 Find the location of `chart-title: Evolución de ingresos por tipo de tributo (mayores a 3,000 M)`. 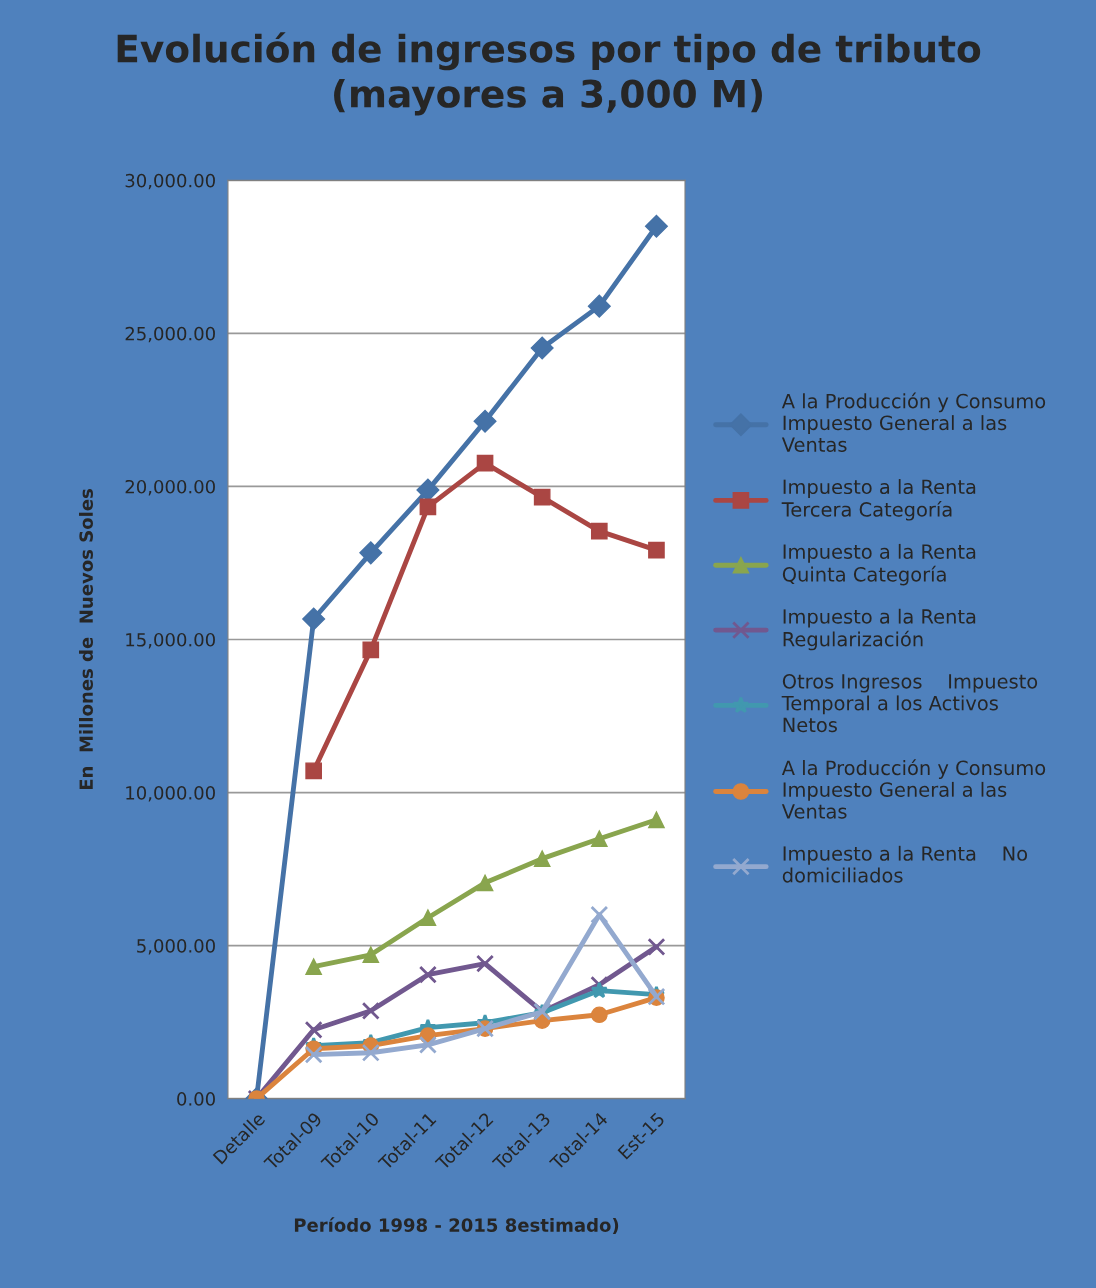

chart-title: Evolución de ingresos por tipo de tributo (mayores a 3,000 M) is located at coordinates (549, 74).